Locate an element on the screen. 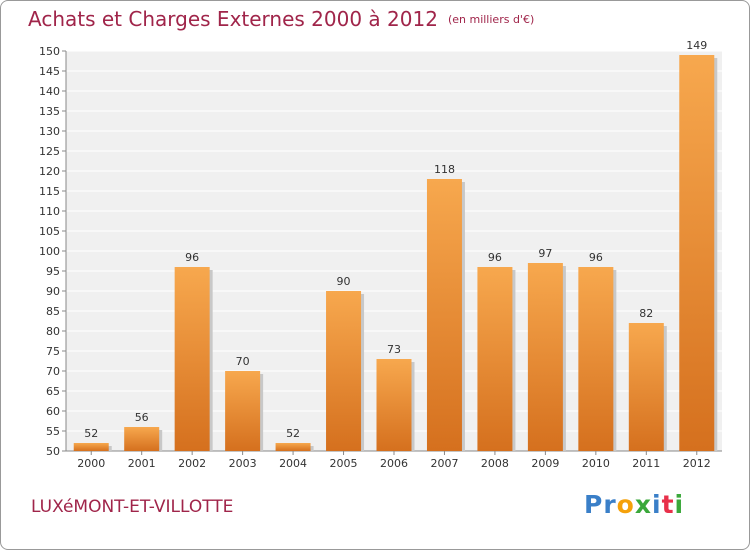 This screenshot has width=750, height=550. data-label: 82 is located at coordinates (646, 313).